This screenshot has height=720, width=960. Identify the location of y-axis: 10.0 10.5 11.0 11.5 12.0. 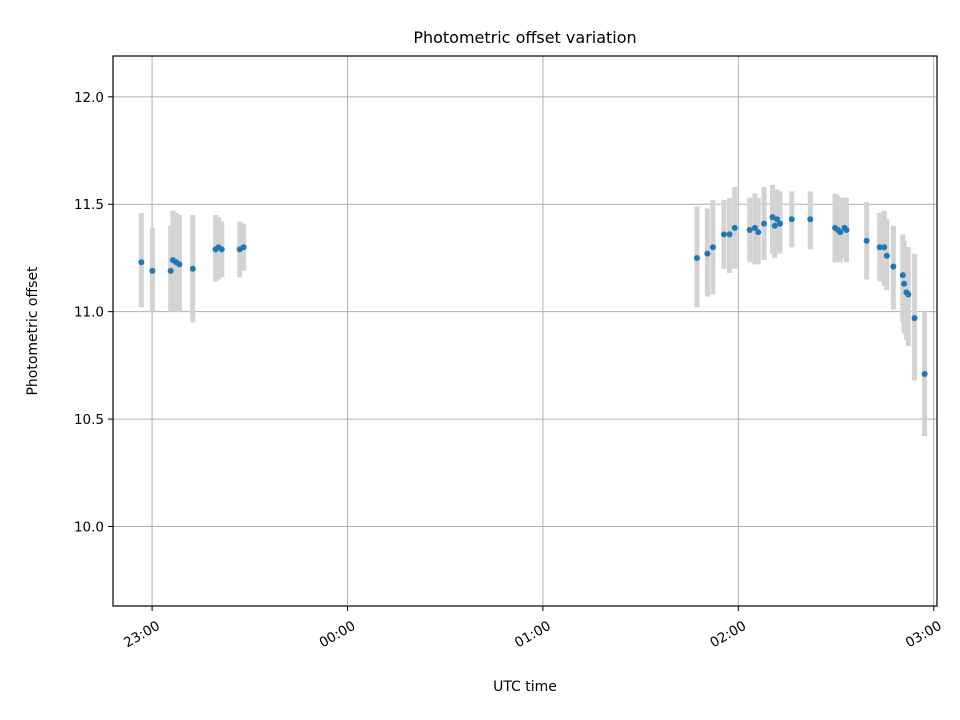
(93, 313).